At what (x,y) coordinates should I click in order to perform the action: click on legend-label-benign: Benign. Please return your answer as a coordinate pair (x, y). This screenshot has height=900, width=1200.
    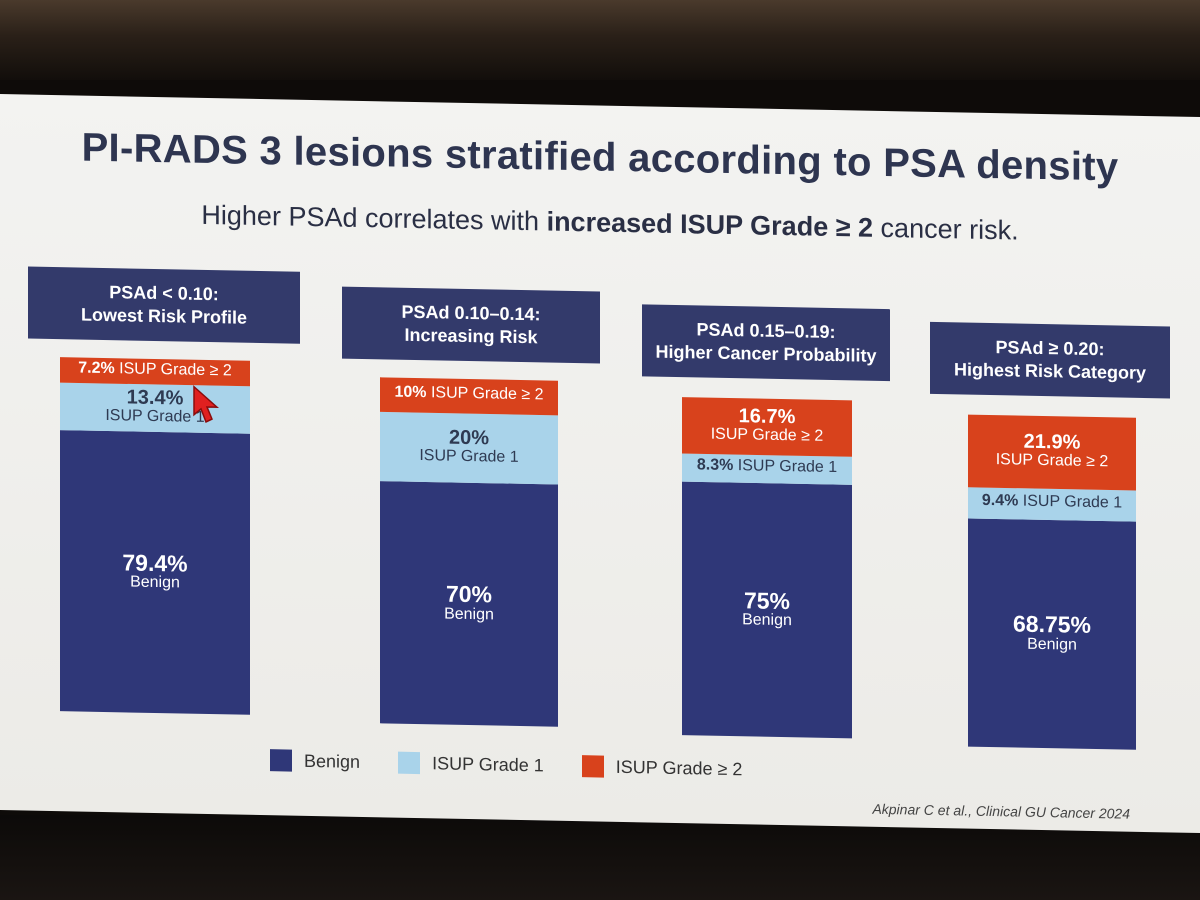
    Looking at the image, I should click on (332, 761).